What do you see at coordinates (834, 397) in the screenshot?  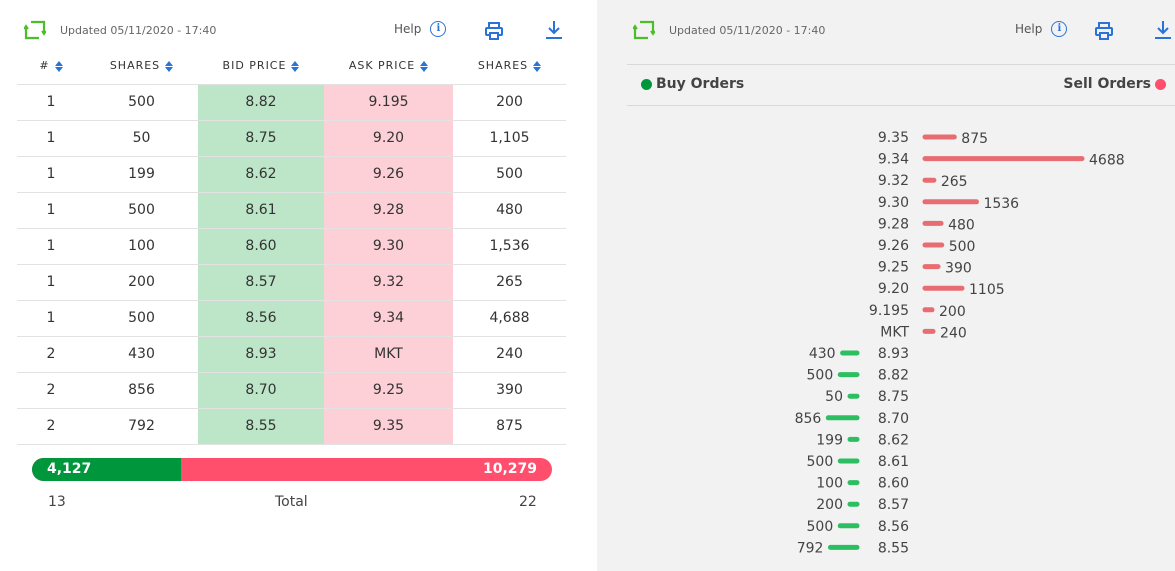 I see `buy-volume-label: 50` at bounding box center [834, 397].